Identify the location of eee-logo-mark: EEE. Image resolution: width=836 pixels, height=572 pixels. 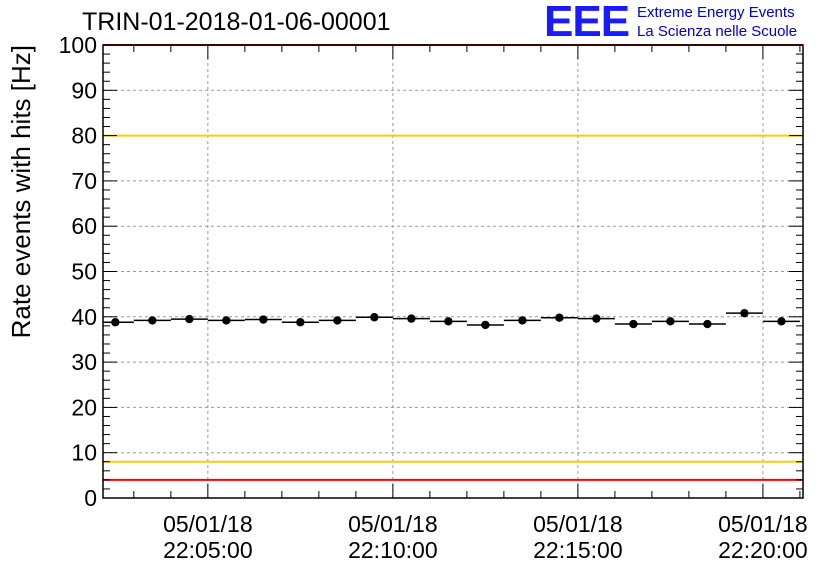
(587, 23).